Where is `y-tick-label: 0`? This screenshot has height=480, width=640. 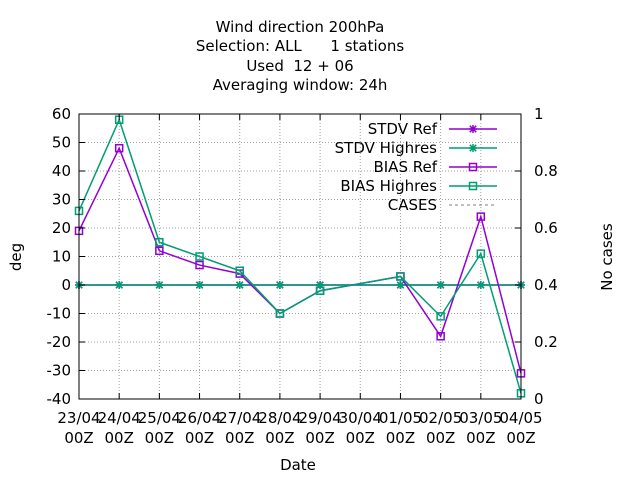 y-tick-label: 0 is located at coordinates (66, 285).